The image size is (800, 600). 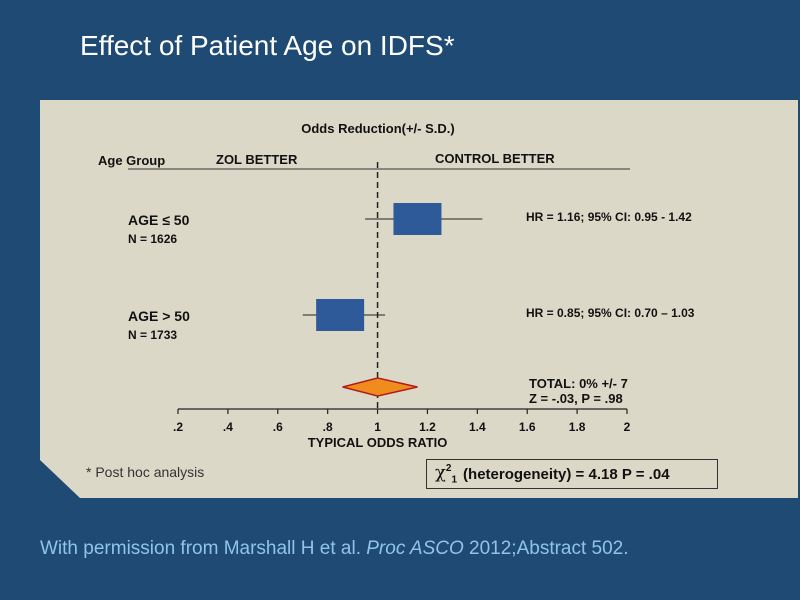 What do you see at coordinates (576, 398) in the screenshot?
I see `total-stats: Z = -.03, P = .98` at bounding box center [576, 398].